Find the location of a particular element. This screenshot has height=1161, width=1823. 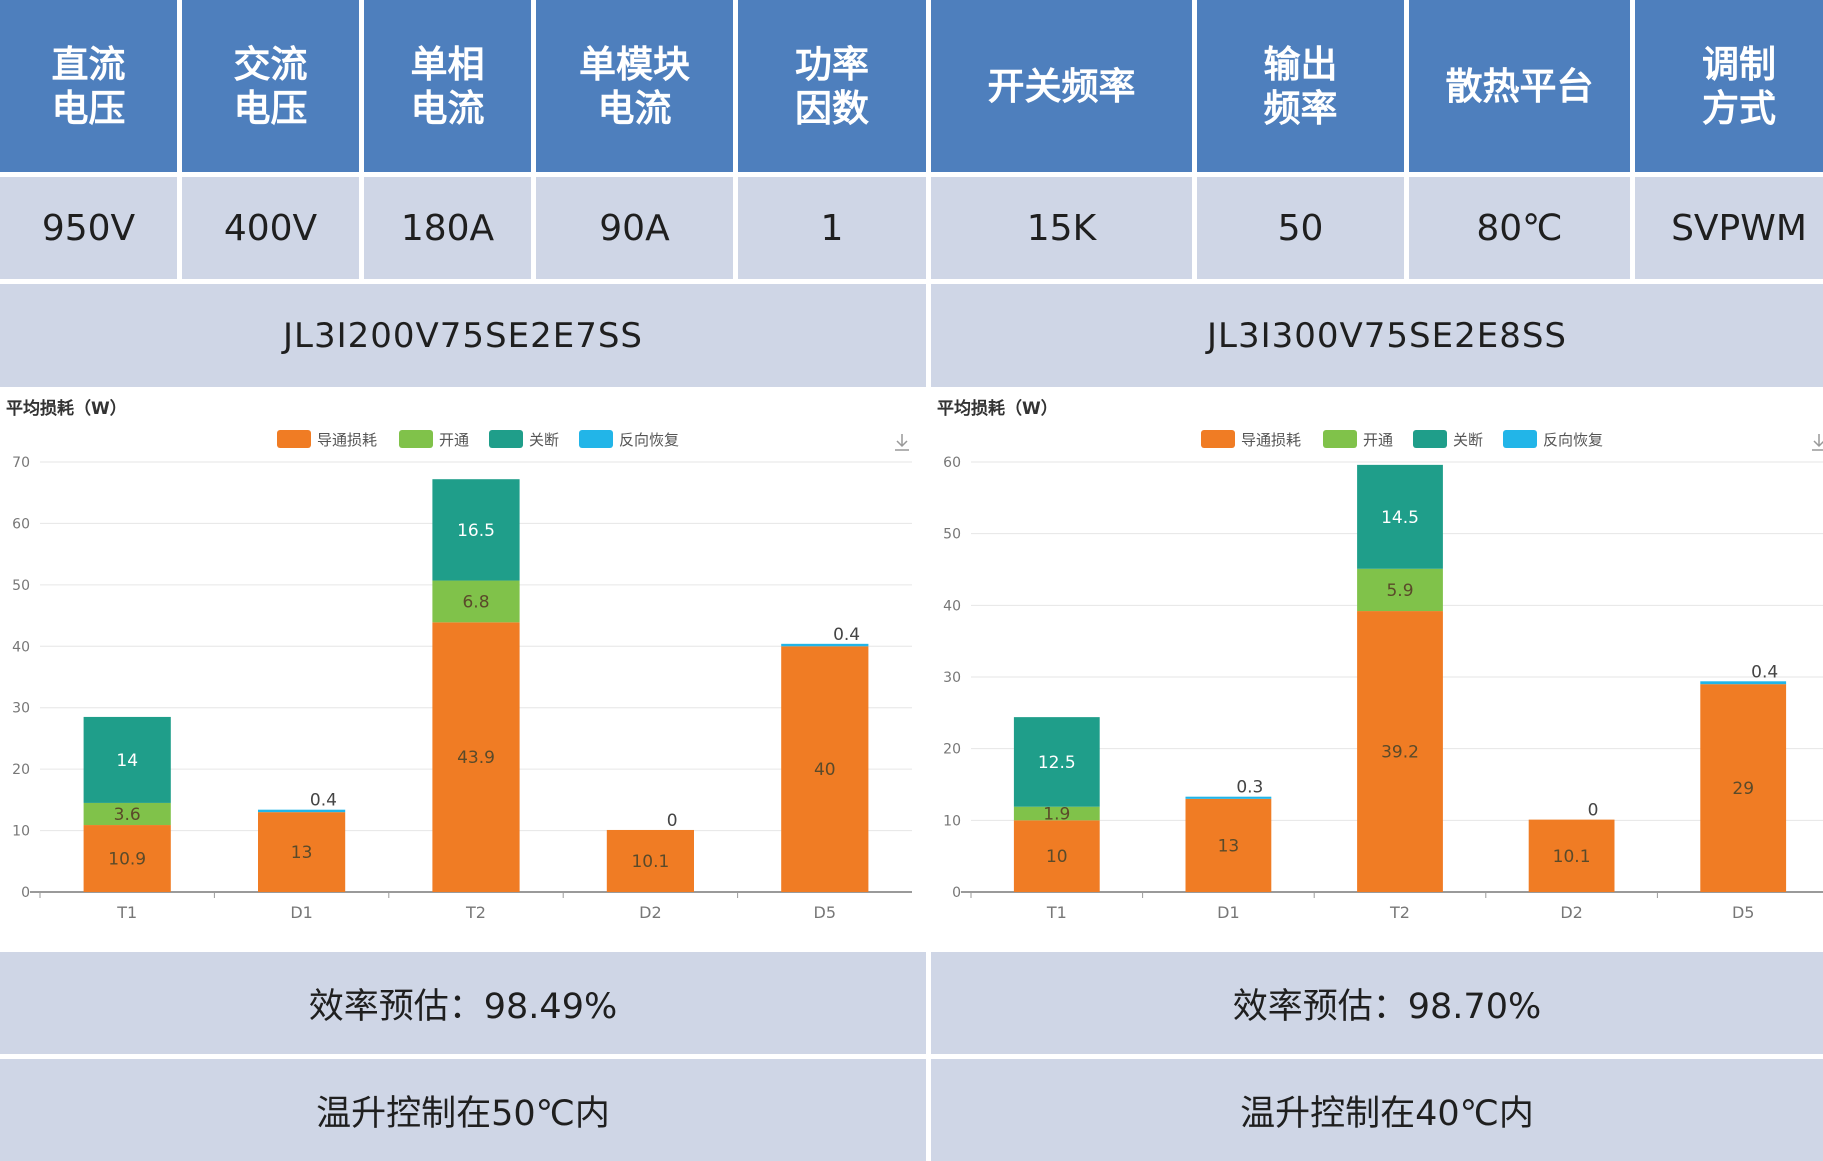

data-label: 13 is located at coordinates (1229, 846).